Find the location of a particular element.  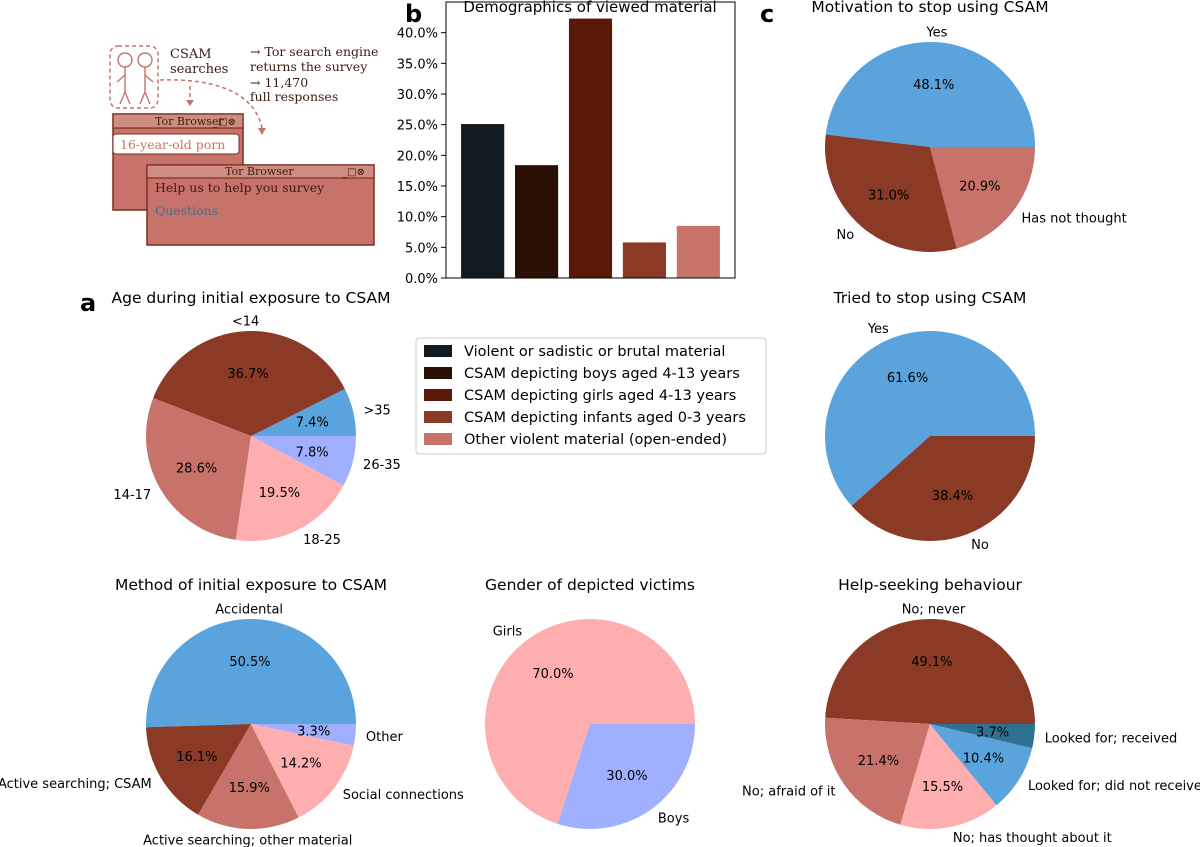

arrow-curve-line is located at coordinates (211, 104).